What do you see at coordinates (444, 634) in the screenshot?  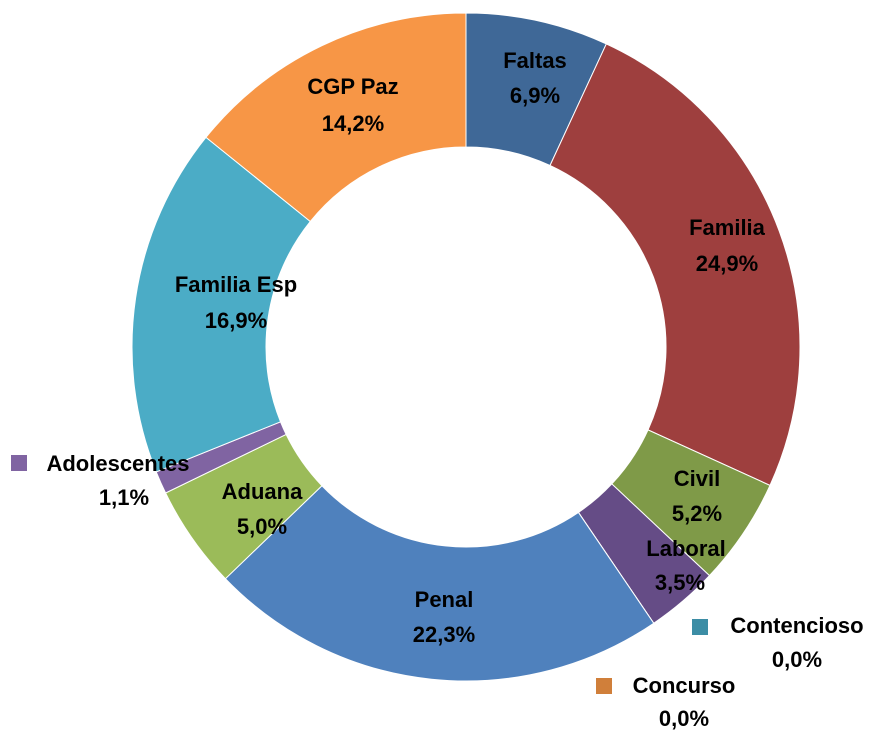 I see `value-label: 22,3%` at bounding box center [444, 634].